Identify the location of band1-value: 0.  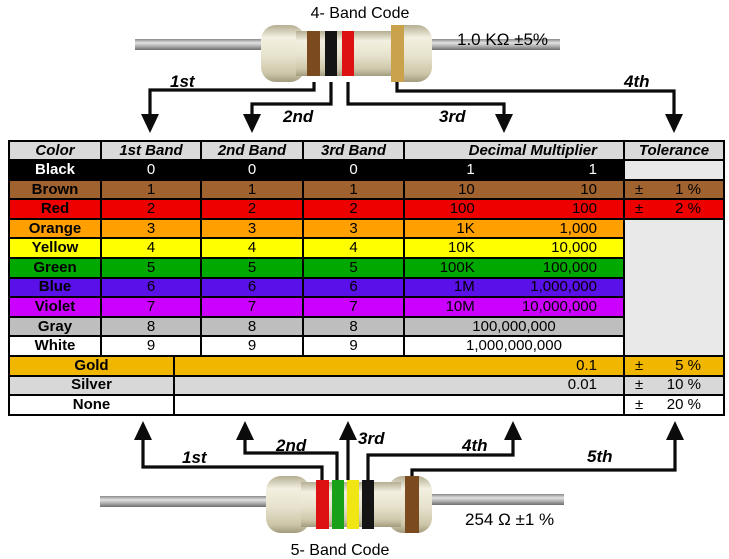
(151, 170).